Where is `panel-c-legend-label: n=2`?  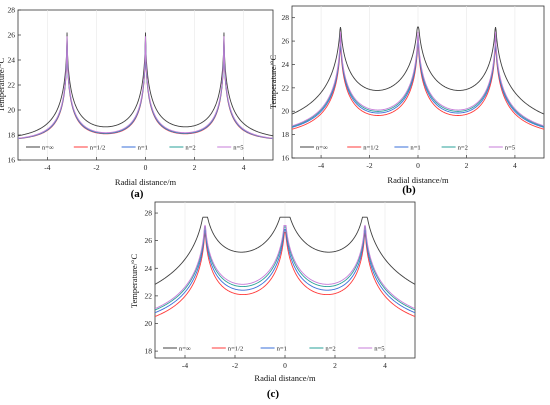 panel-c-legend-label: n=2 is located at coordinates (330, 348).